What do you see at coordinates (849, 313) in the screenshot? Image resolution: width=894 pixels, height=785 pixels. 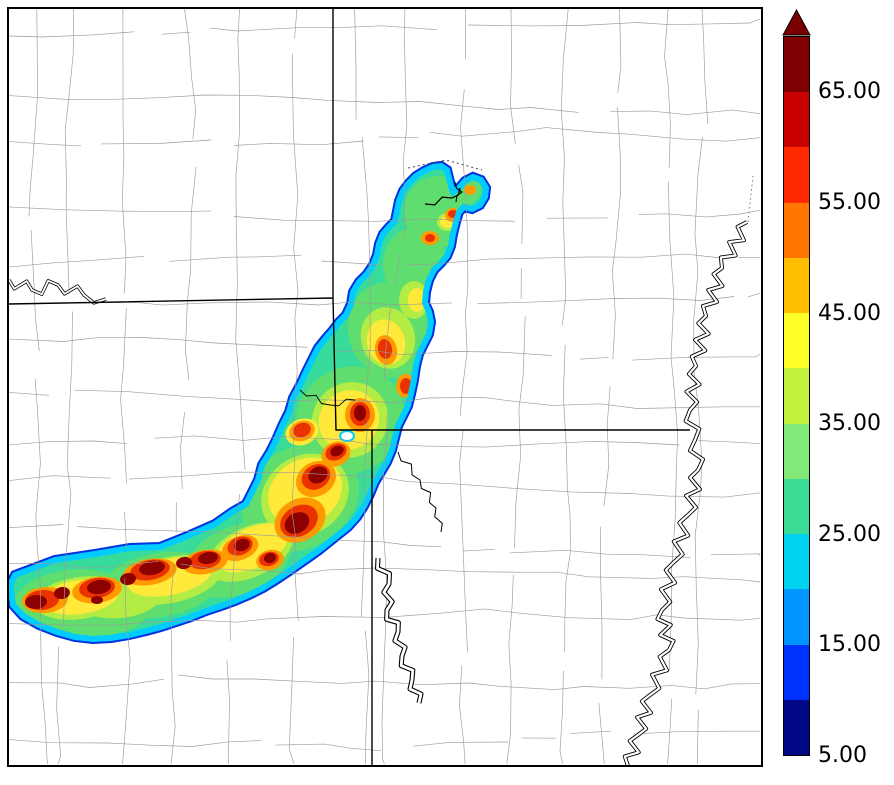 I see `colorbar-tick-label: 45.00` at bounding box center [849, 313].